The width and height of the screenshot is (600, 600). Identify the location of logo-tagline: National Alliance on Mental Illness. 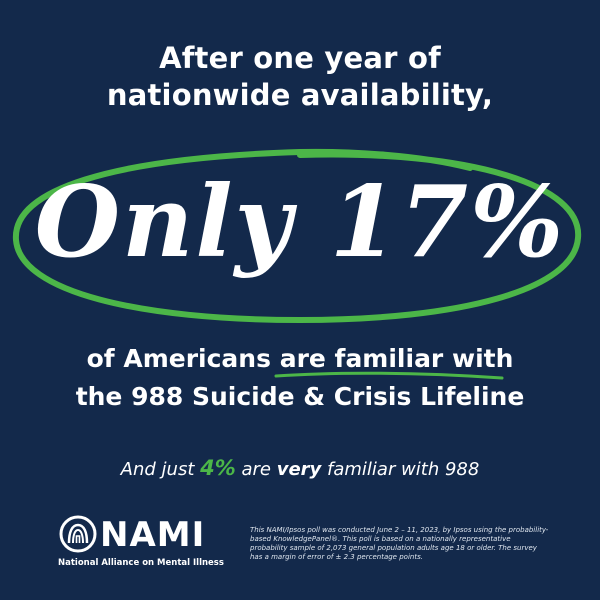
(141, 563).